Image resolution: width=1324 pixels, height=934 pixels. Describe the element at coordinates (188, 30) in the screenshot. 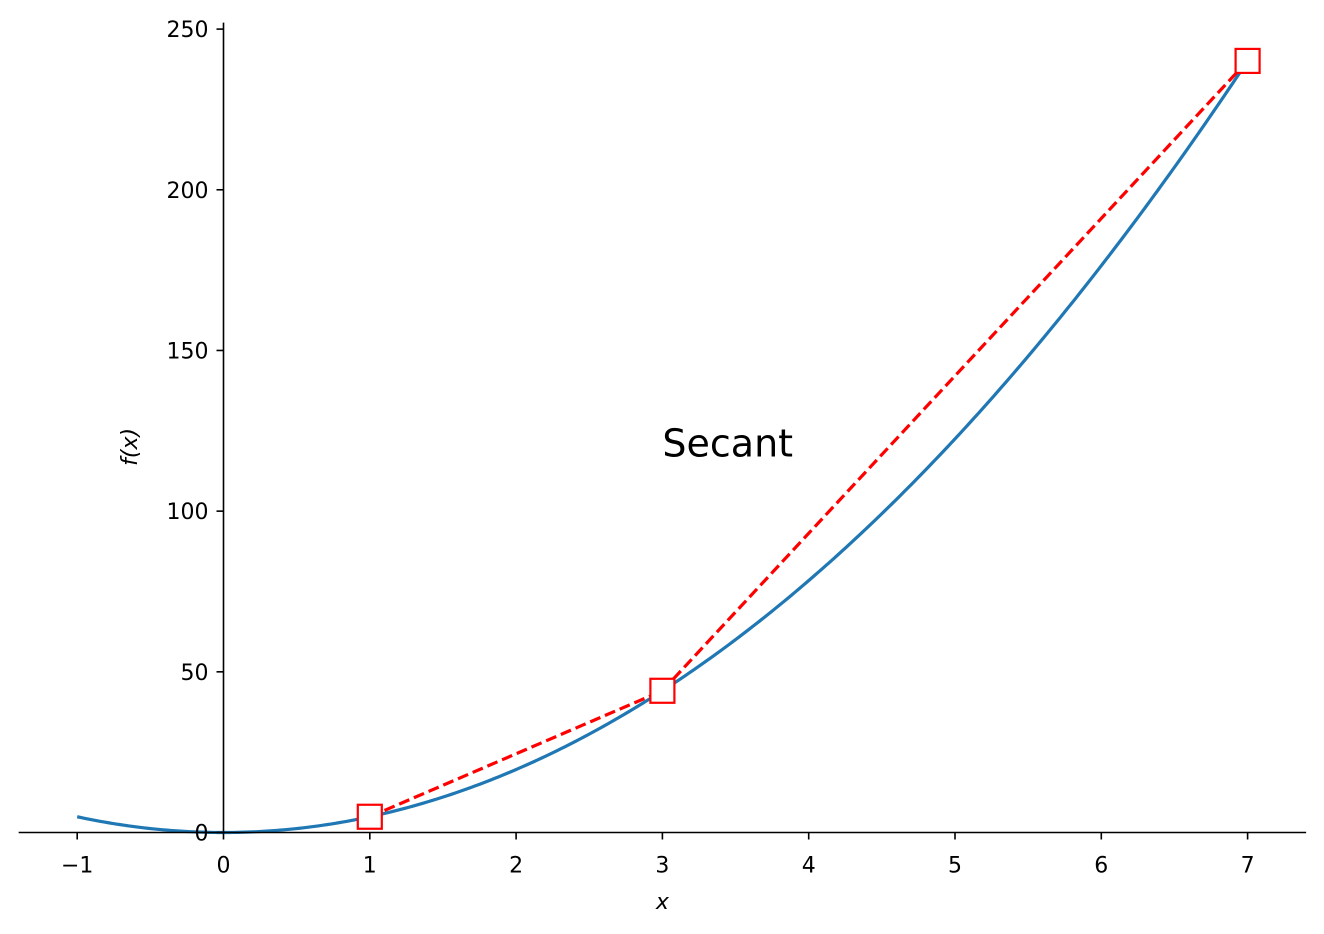

I see `y-tick-label: 250` at that location.